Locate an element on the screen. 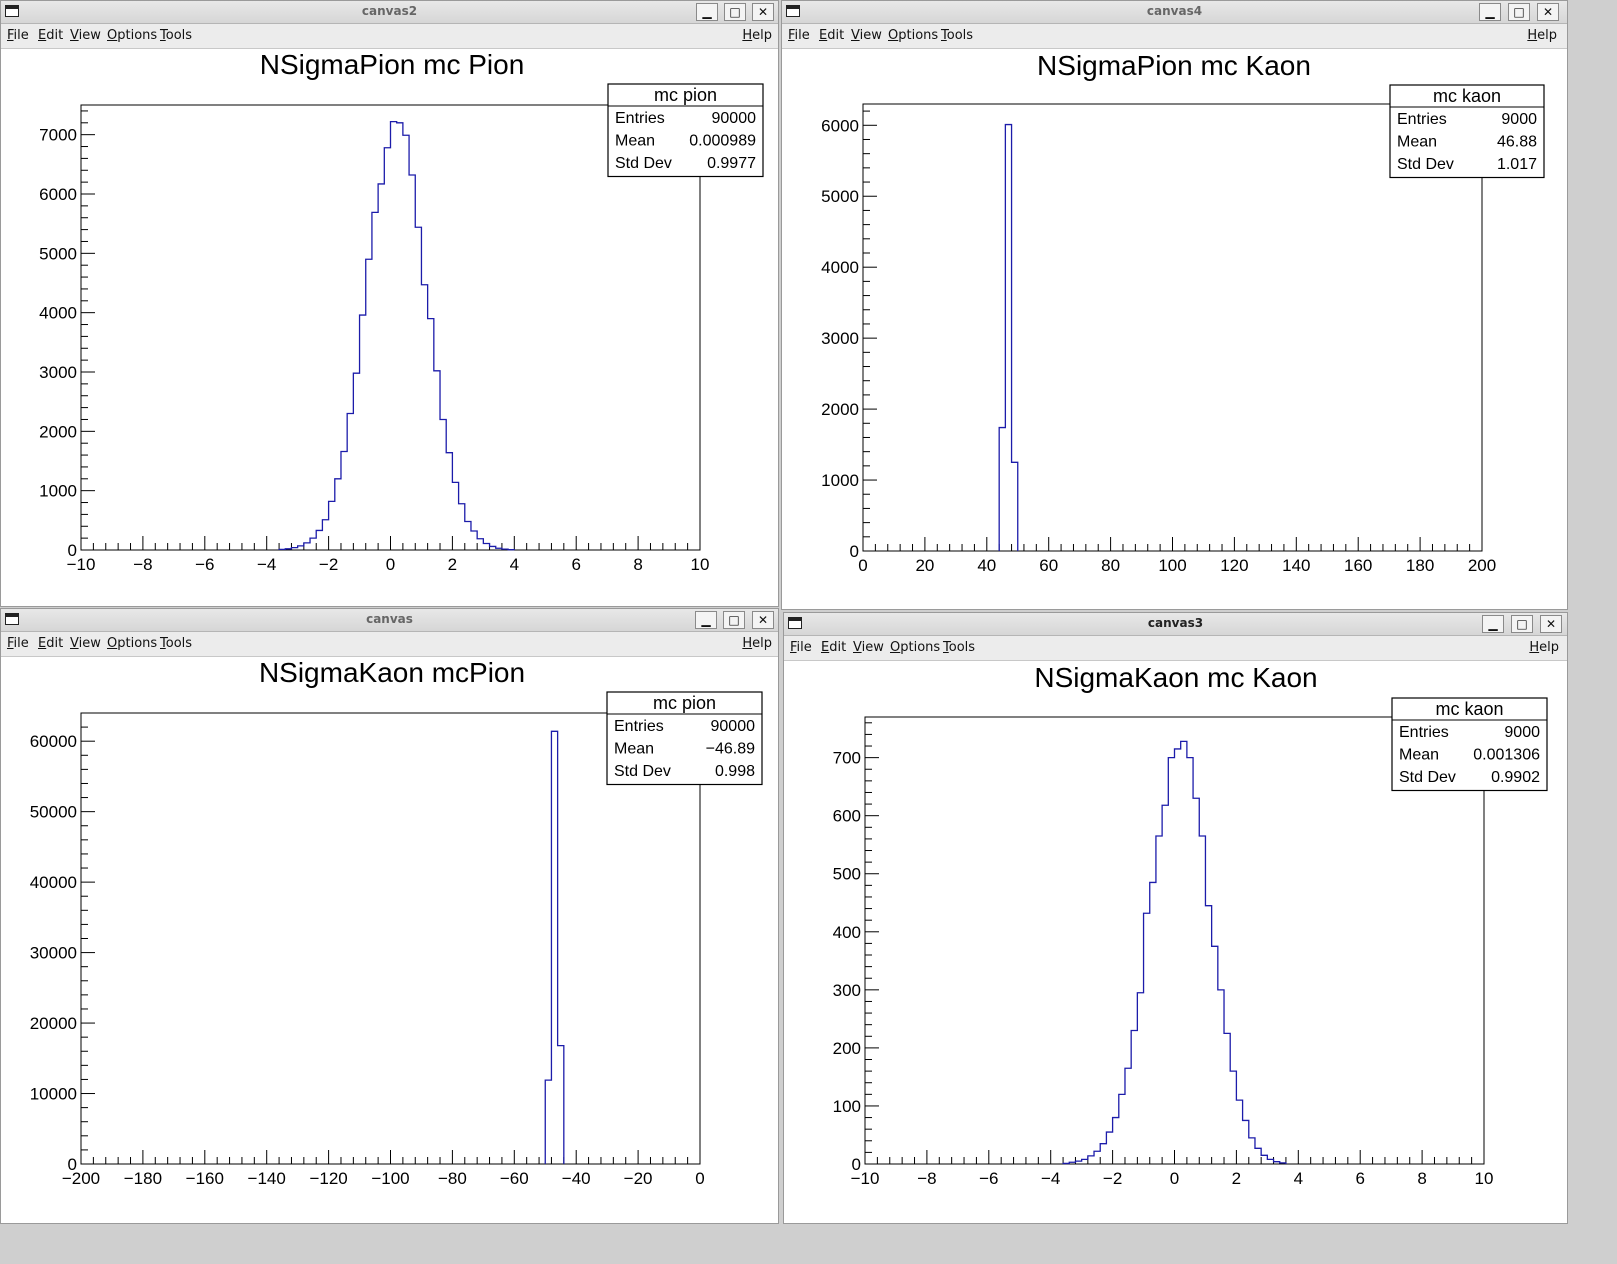 This screenshot has height=1264, width=1617. titlebar: canvas2 ▁ □ ✕ is located at coordinates (389, 12).